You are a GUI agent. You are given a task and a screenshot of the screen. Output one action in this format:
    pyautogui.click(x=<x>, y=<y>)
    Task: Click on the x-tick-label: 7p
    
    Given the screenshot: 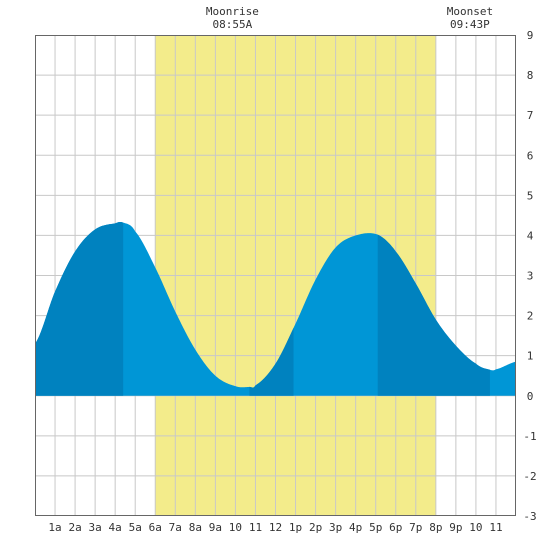 What is the action you would take?
    pyautogui.click(x=415, y=527)
    